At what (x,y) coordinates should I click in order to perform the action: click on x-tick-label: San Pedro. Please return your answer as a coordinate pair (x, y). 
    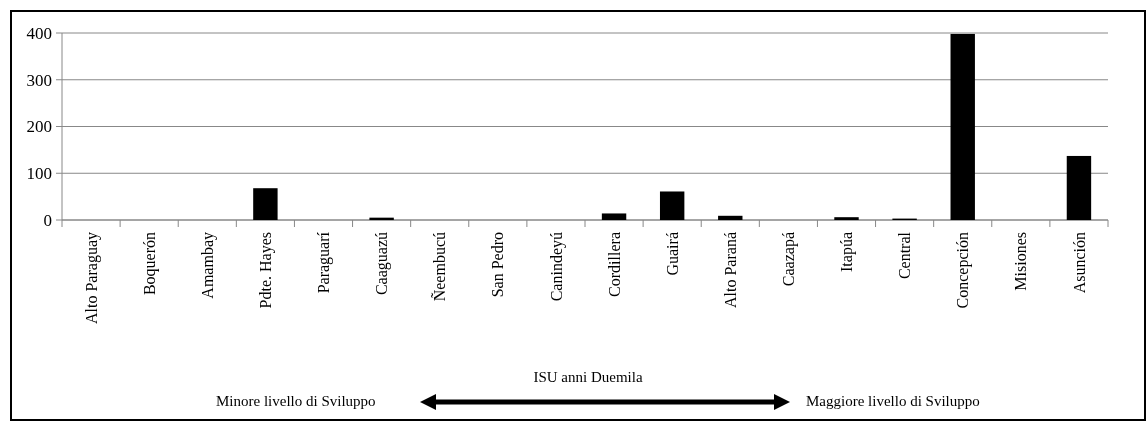
    Looking at the image, I should click on (498, 265).